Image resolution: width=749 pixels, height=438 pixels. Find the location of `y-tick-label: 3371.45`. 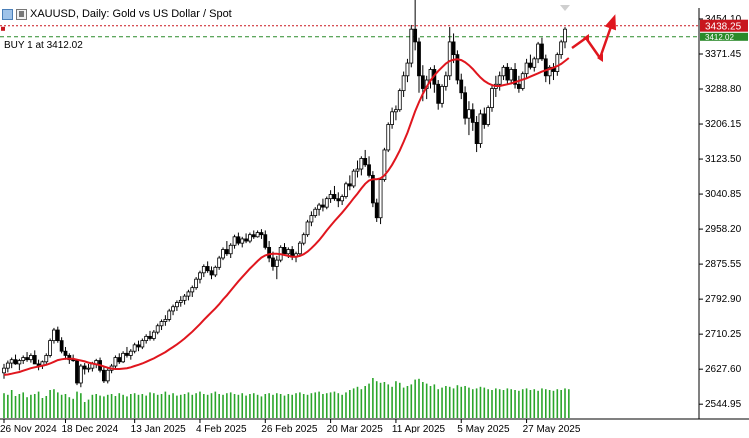

y-tick-label: 3371.45 is located at coordinates (723, 54).